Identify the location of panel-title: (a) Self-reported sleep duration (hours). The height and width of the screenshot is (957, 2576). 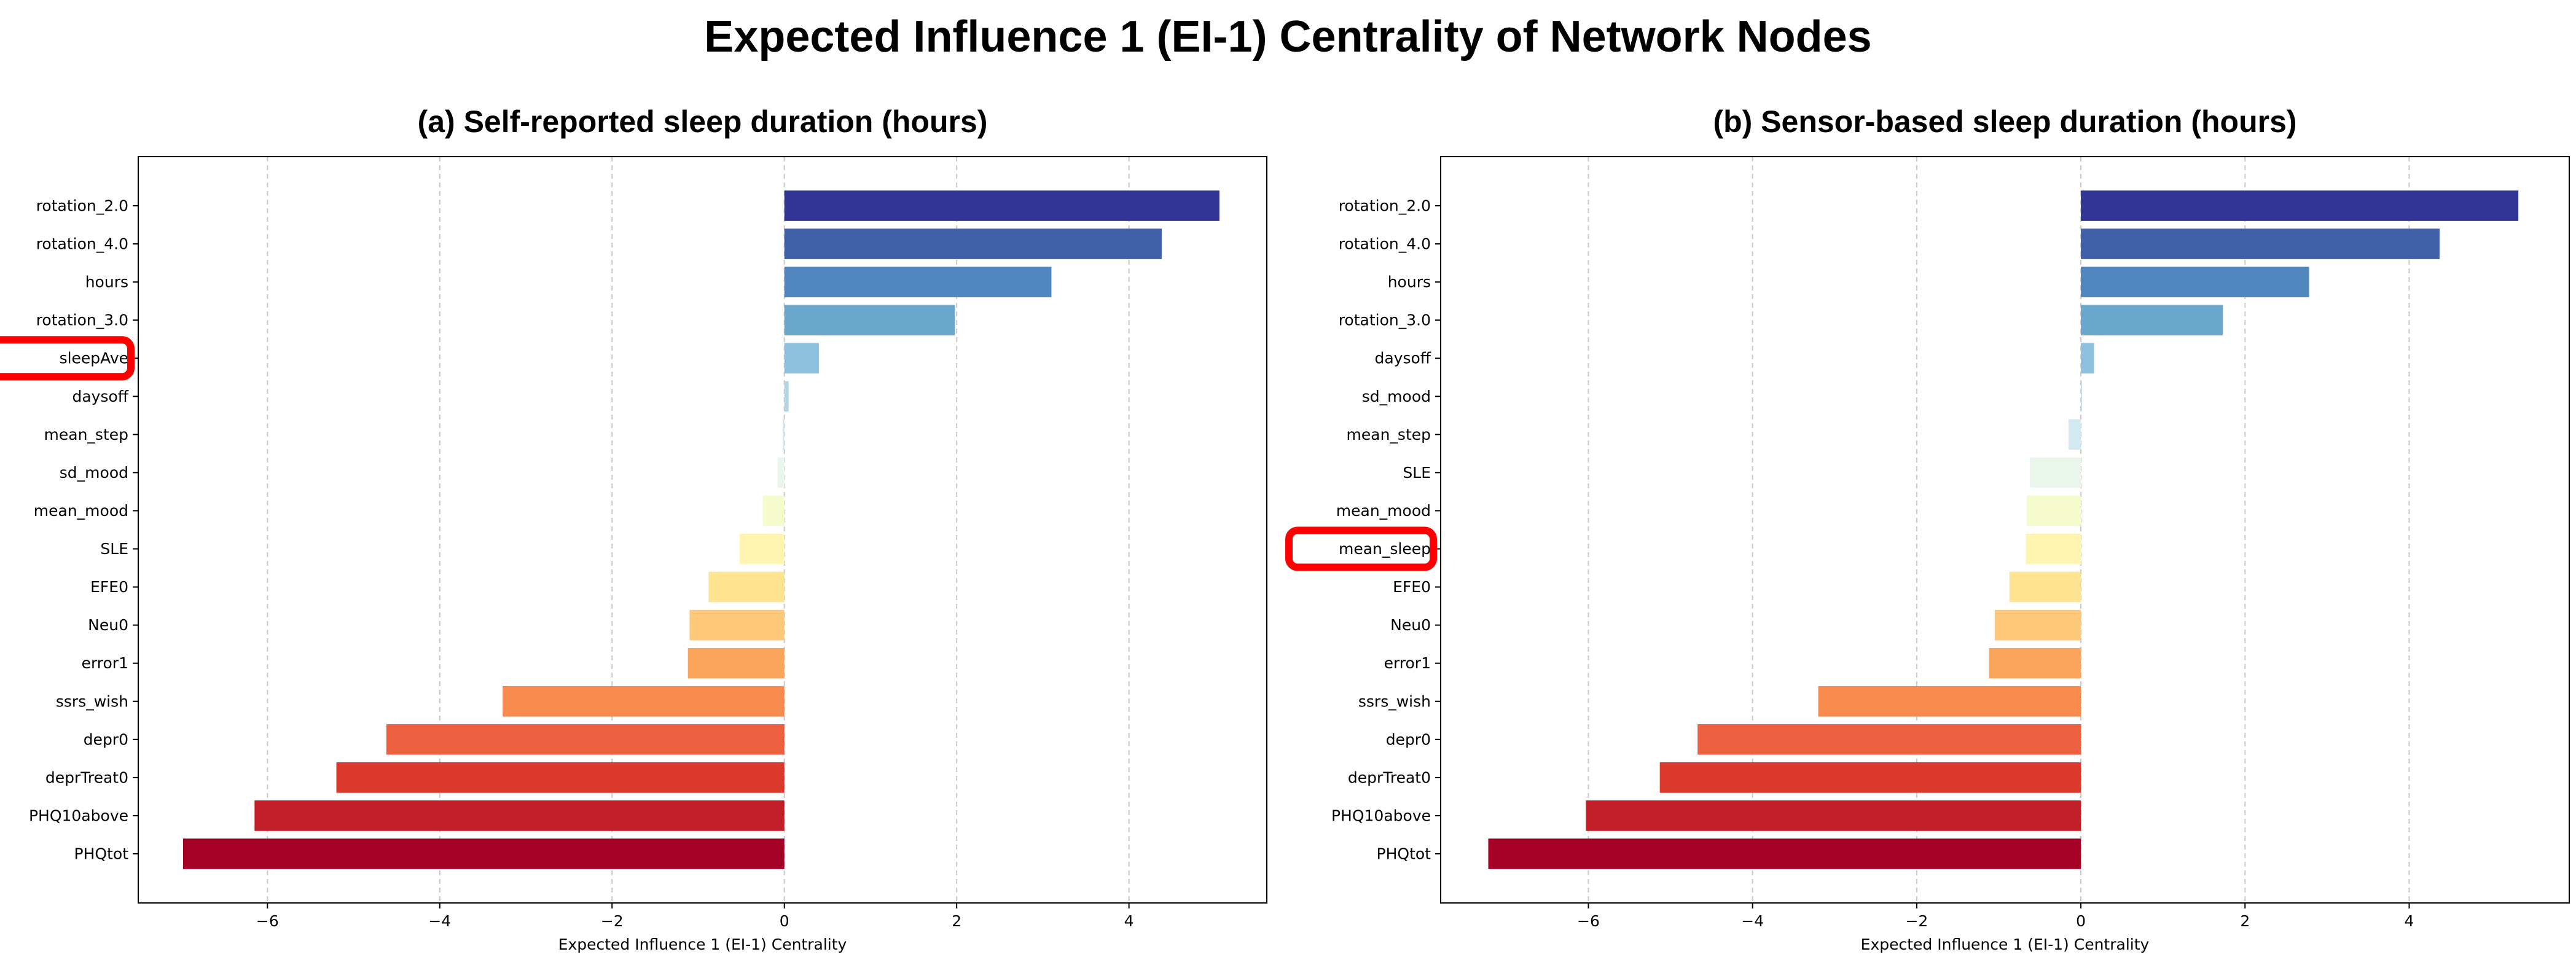
(703, 121).